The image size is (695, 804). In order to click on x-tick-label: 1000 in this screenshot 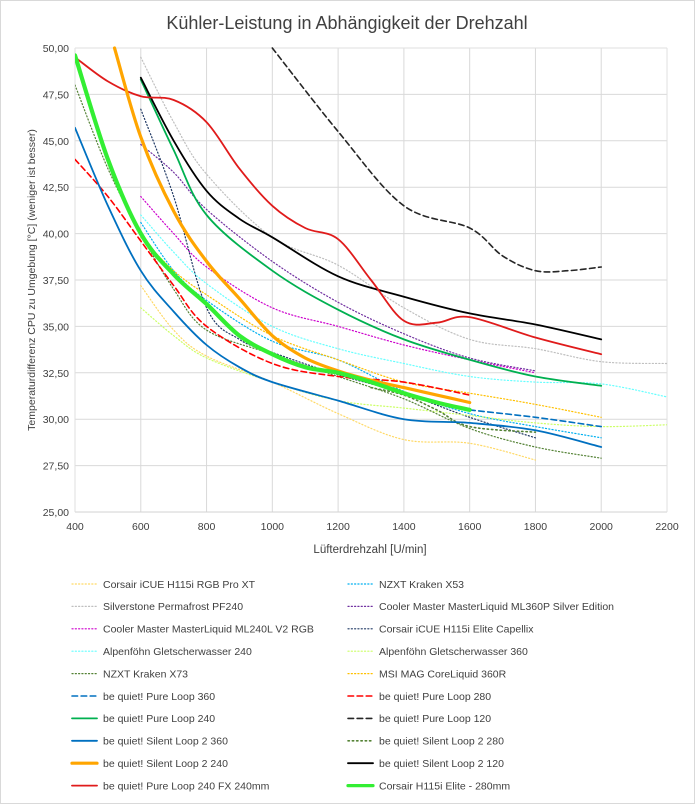, I will do `click(273, 527)`.